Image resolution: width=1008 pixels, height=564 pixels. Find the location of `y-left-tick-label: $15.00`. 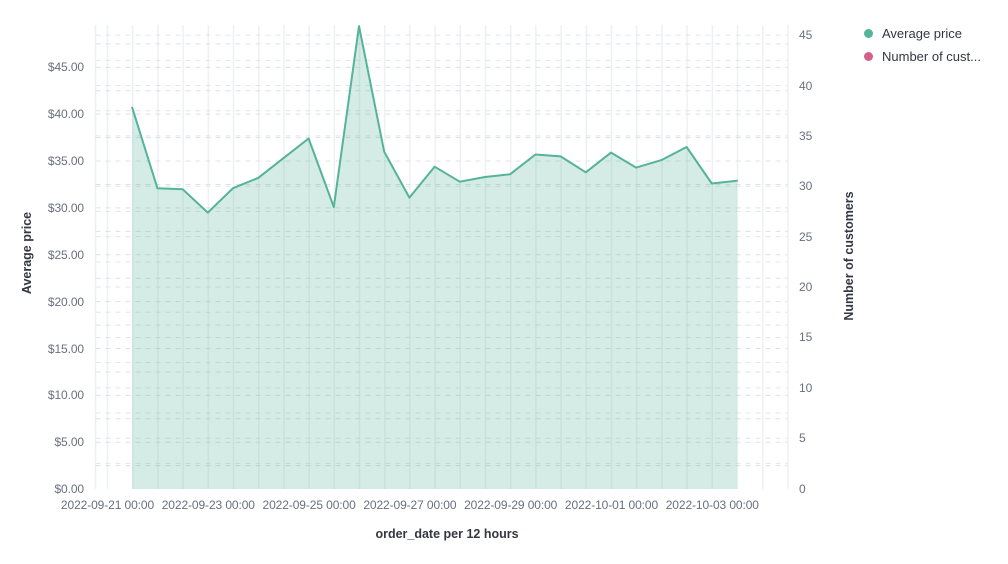

y-left-tick-label: $15.00 is located at coordinates (65, 348).